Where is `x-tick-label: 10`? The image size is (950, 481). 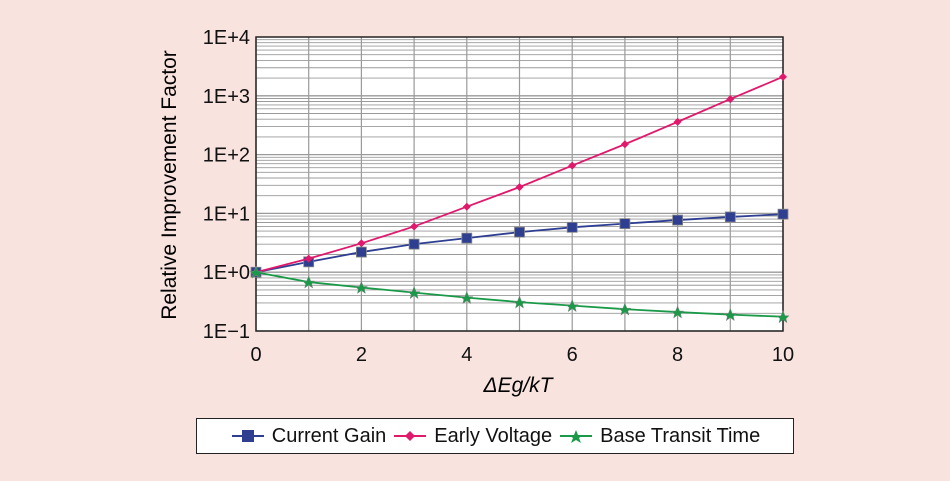 x-tick-label: 10 is located at coordinates (783, 355).